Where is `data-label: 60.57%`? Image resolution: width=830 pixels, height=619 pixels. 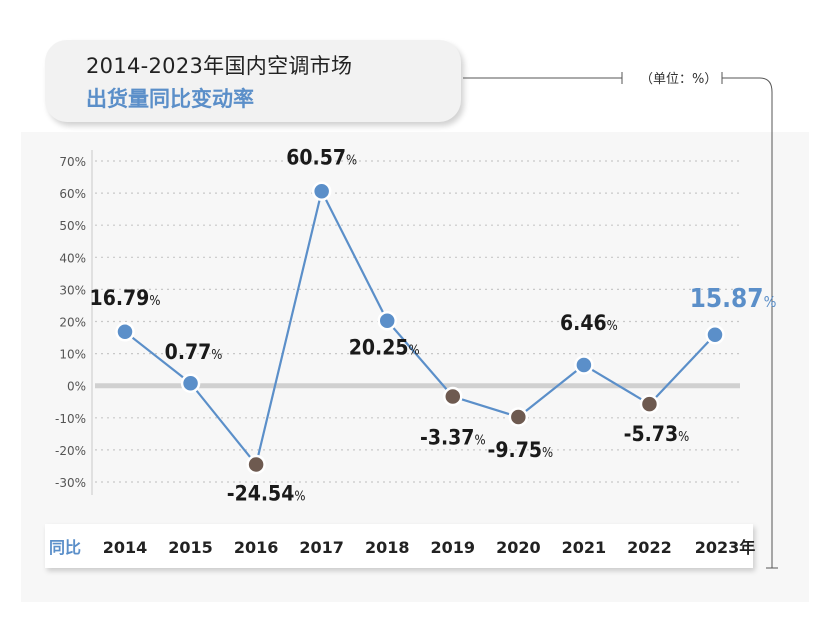
data-label: 60.57% is located at coordinates (321, 157).